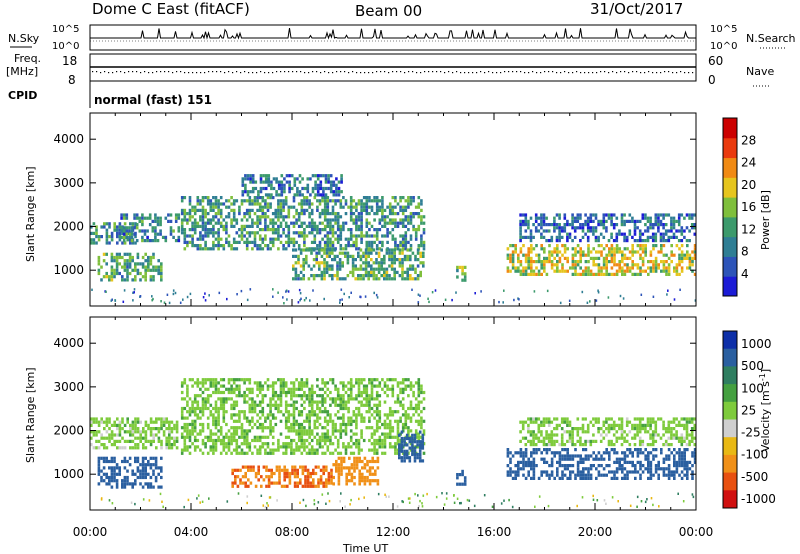 This screenshot has width=800, height=554. Describe the element at coordinates (756, 344) in the screenshot. I see `velocity-colorbar-tick-label: 1000` at that location.